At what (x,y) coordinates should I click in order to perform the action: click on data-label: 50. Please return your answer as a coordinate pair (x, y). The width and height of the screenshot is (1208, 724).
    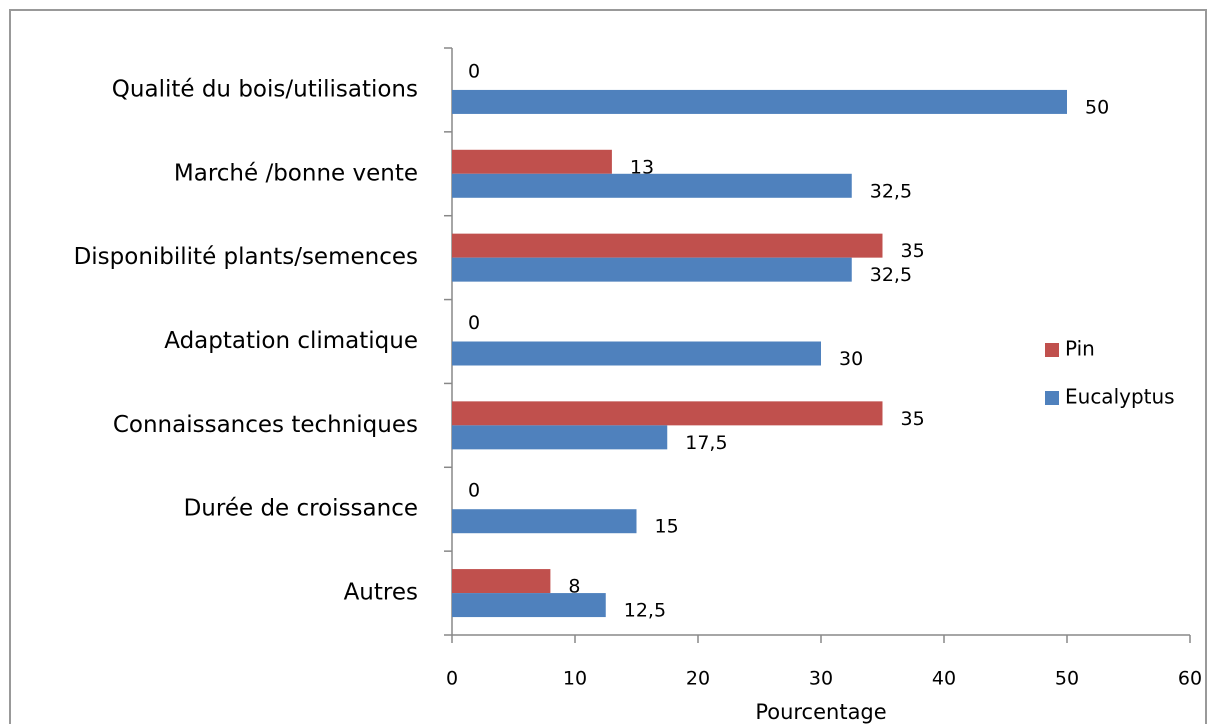
    Looking at the image, I should click on (1097, 107).